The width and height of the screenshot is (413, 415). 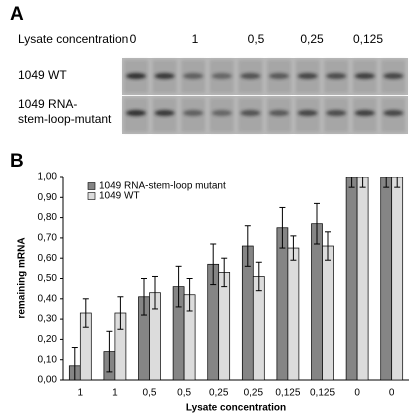 What do you see at coordinates (48, 258) in the screenshot?
I see `y-tick-label: 0,60` at bounding box center [48, 258].